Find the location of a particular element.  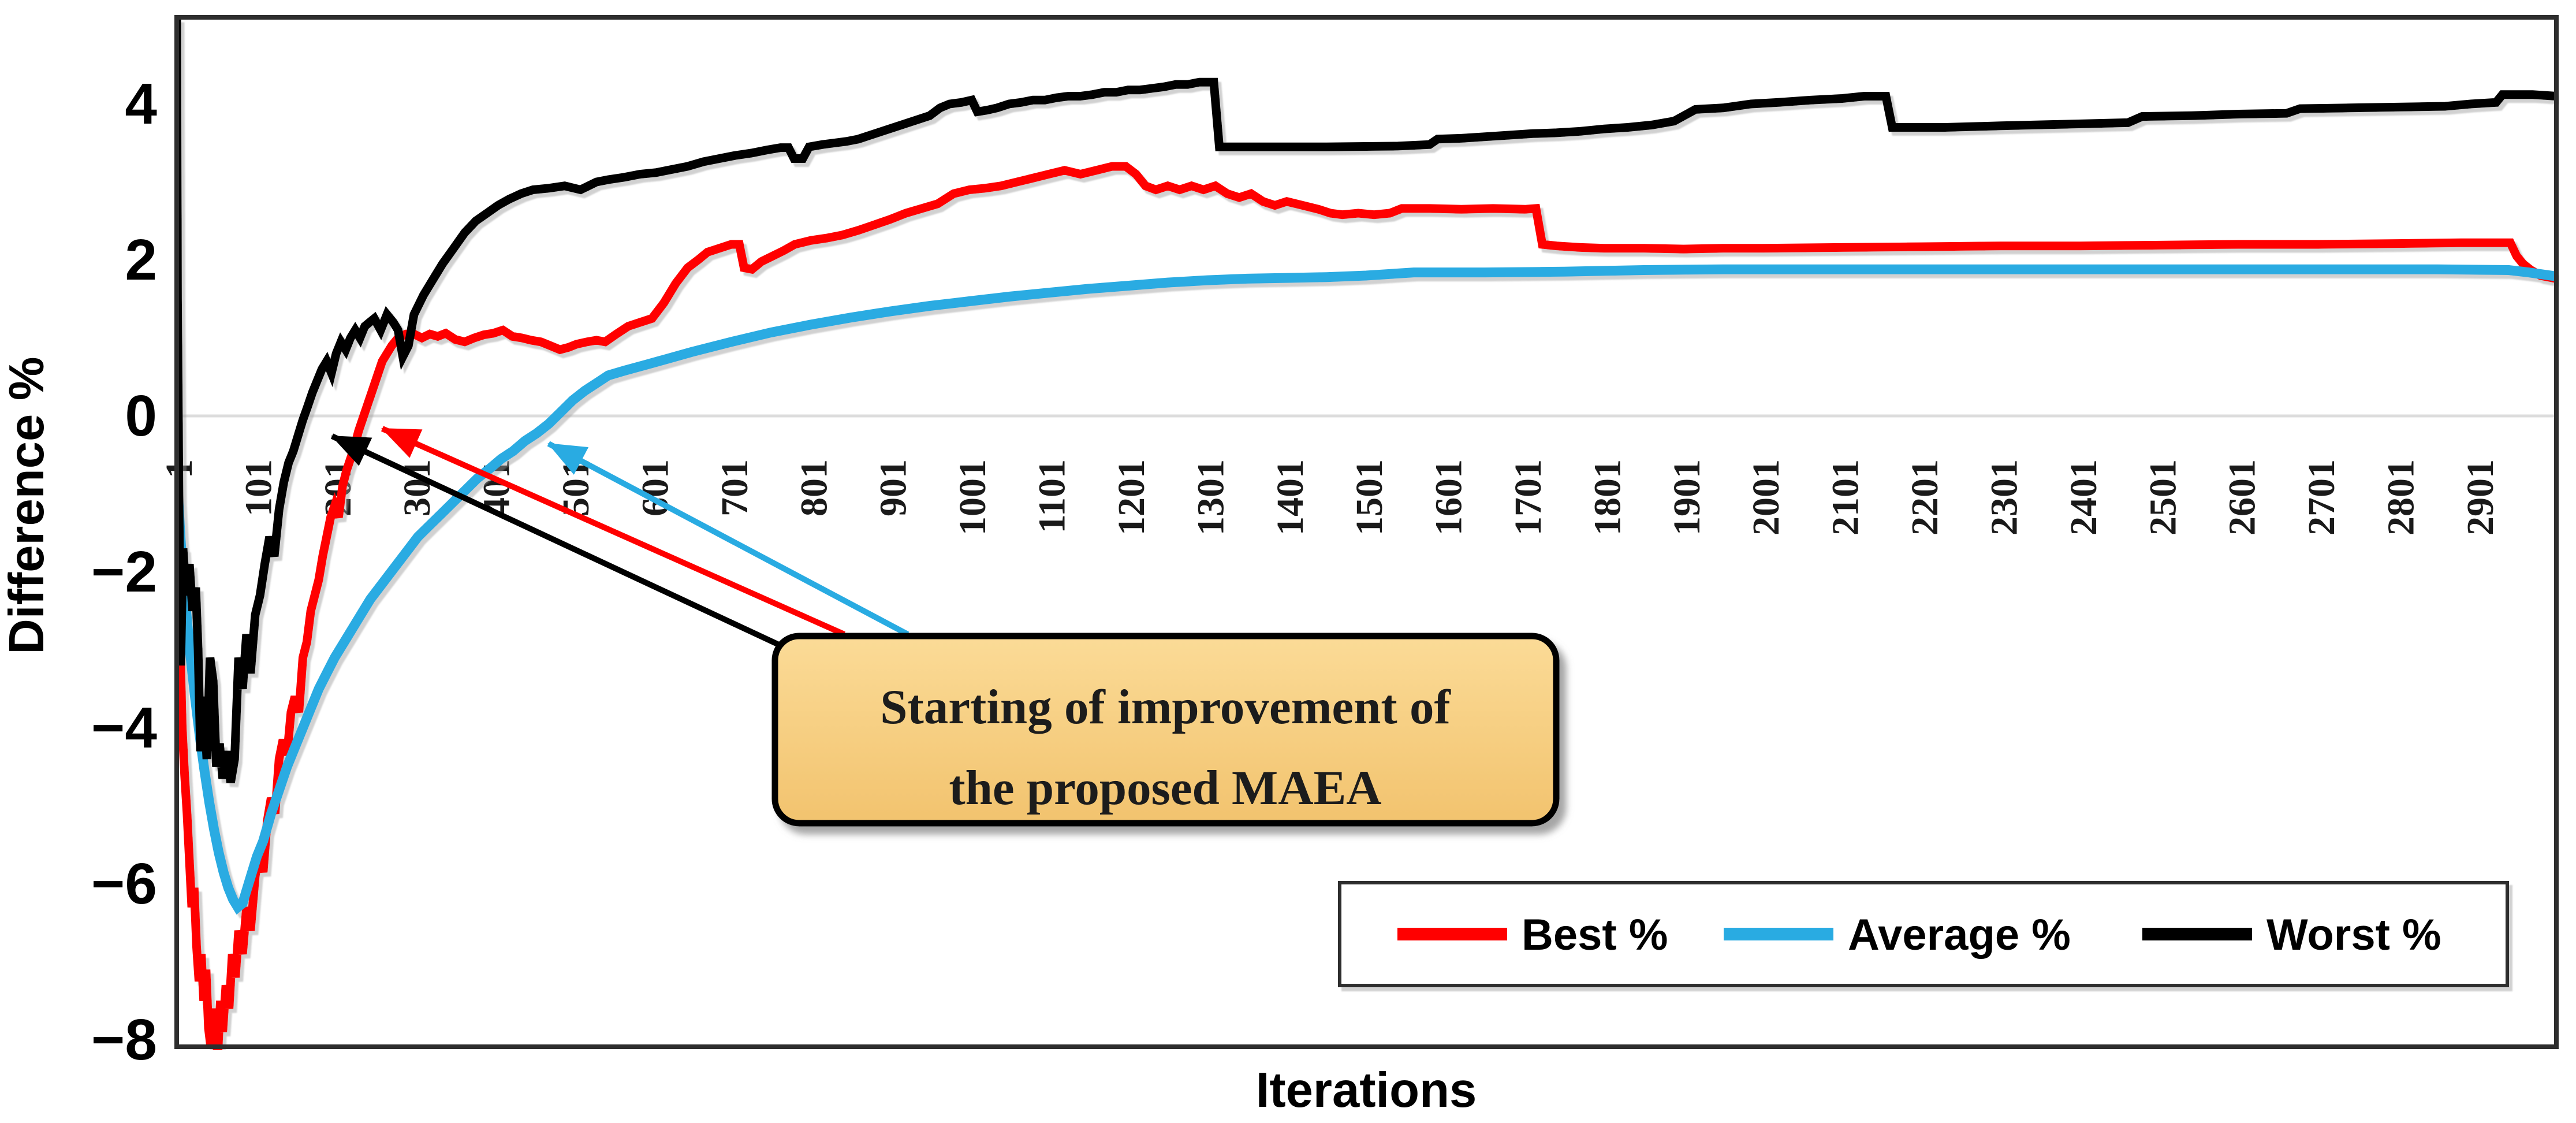

y-tick-label--2: −2 is located at coordinates (124, 572).